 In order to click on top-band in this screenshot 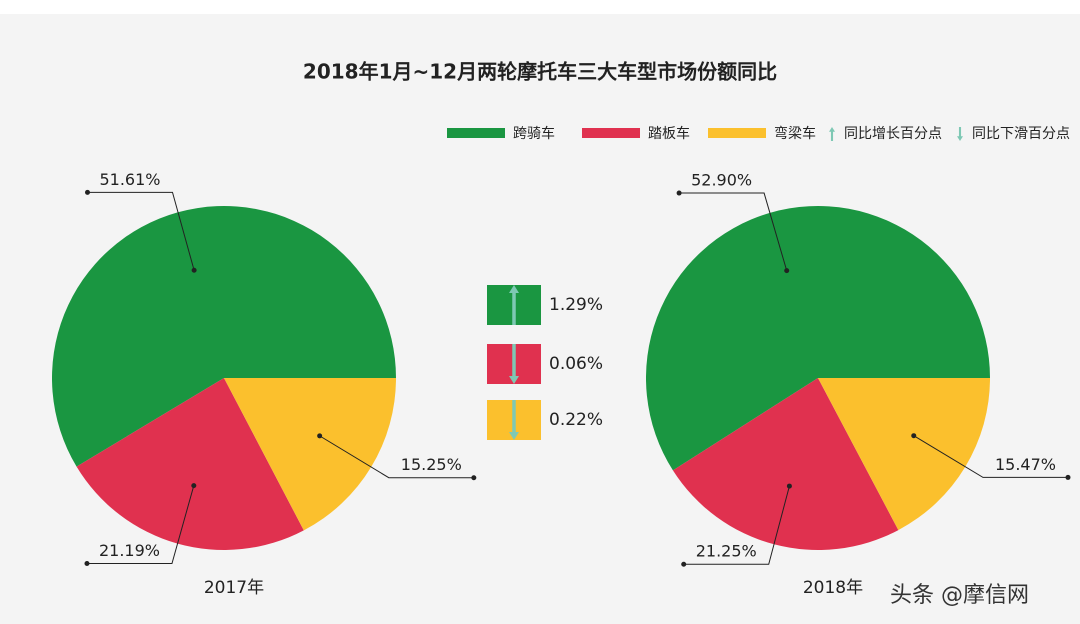, I will do `click(540, 7)`.